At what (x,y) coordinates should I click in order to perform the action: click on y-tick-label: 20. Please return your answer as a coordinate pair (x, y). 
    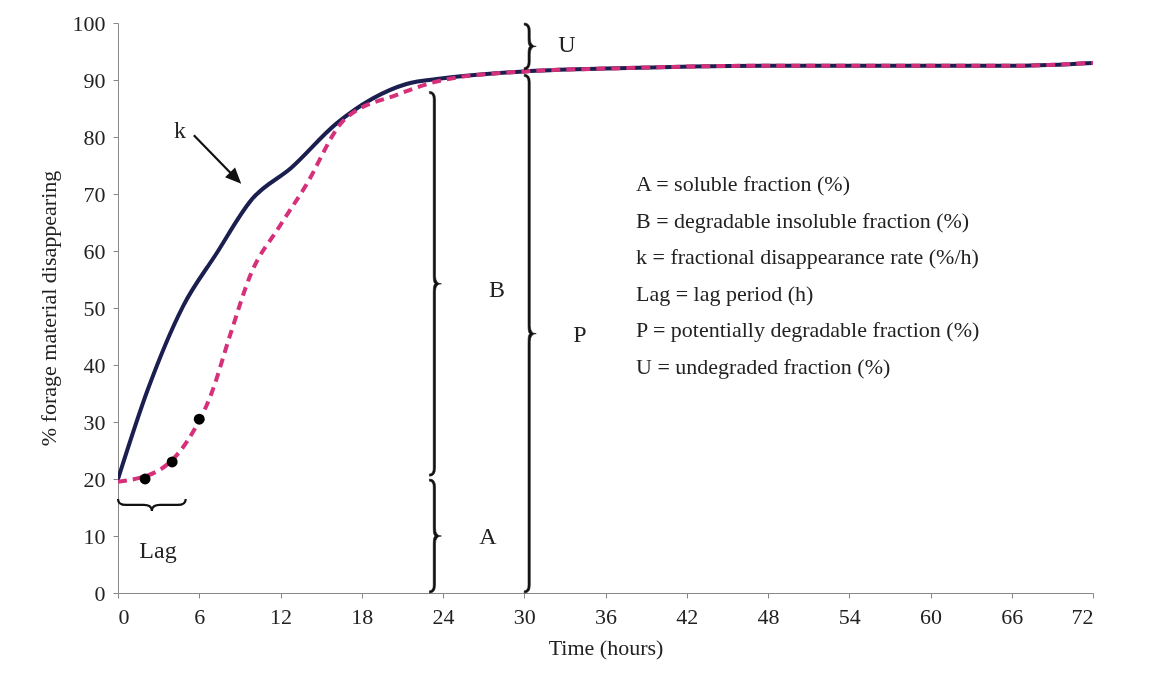
    Looking at the image, I should click on (94, 479).